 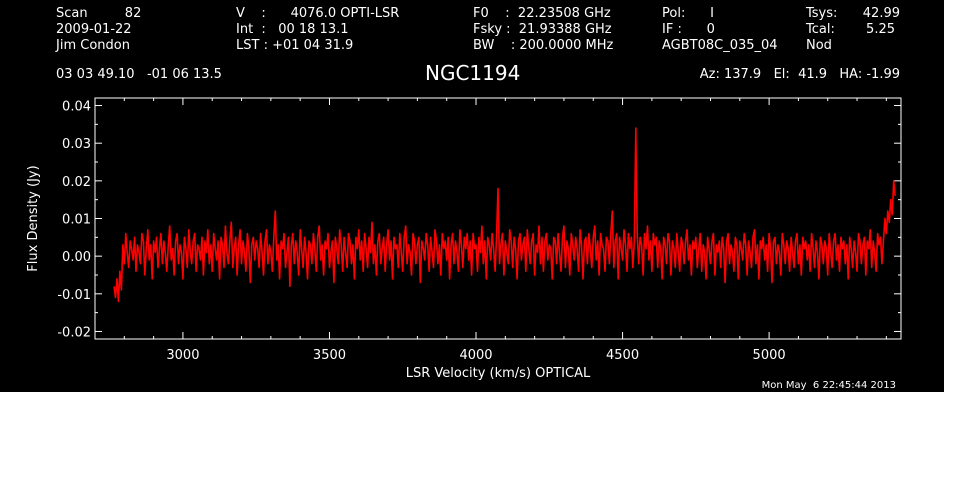 What do you see at coordinates (329, 355) in the screenshot?
I see `x-tick-label: 3500` at bounding box center [329, 355].